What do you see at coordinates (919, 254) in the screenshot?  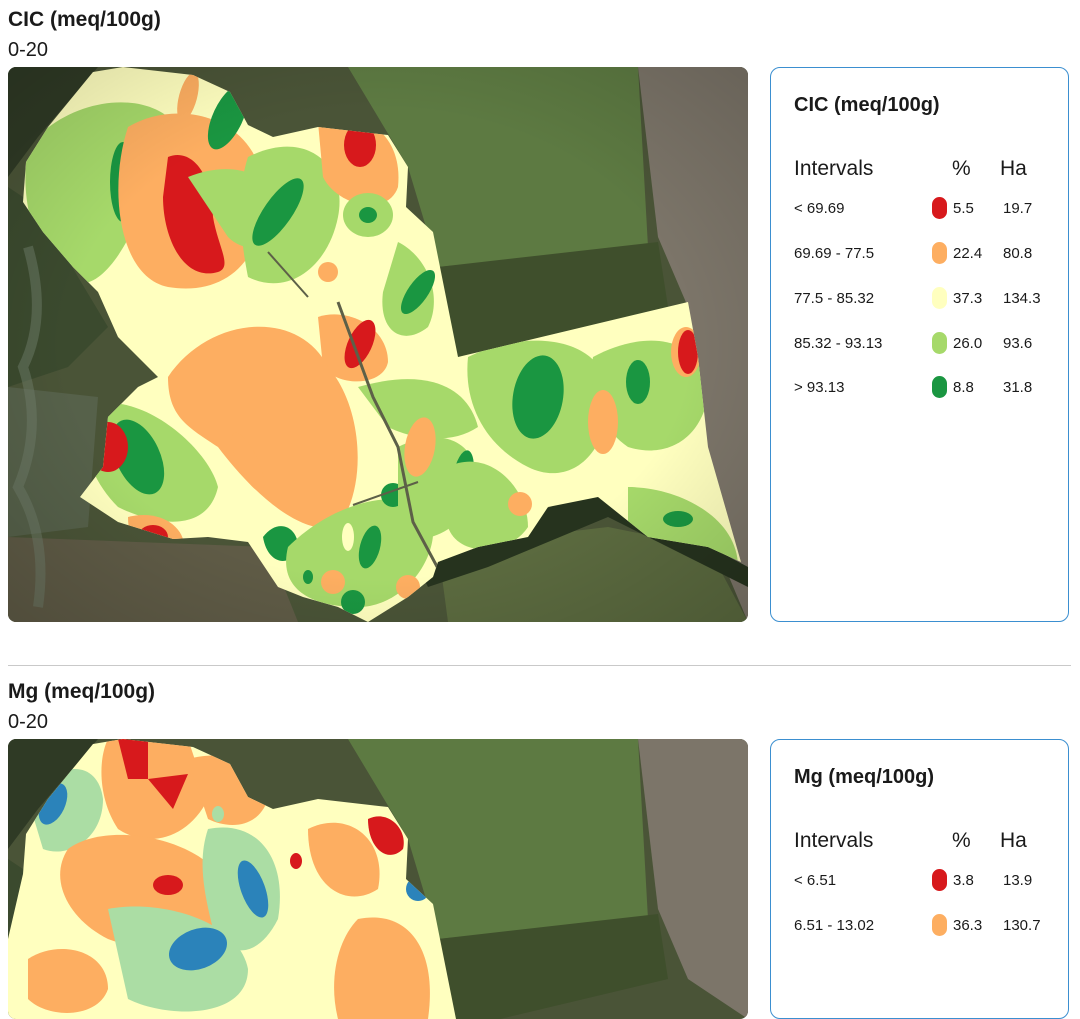 I see `legend-row: 69.69 - 77.5 22.4 80.8` at bounding box center [919, 254].